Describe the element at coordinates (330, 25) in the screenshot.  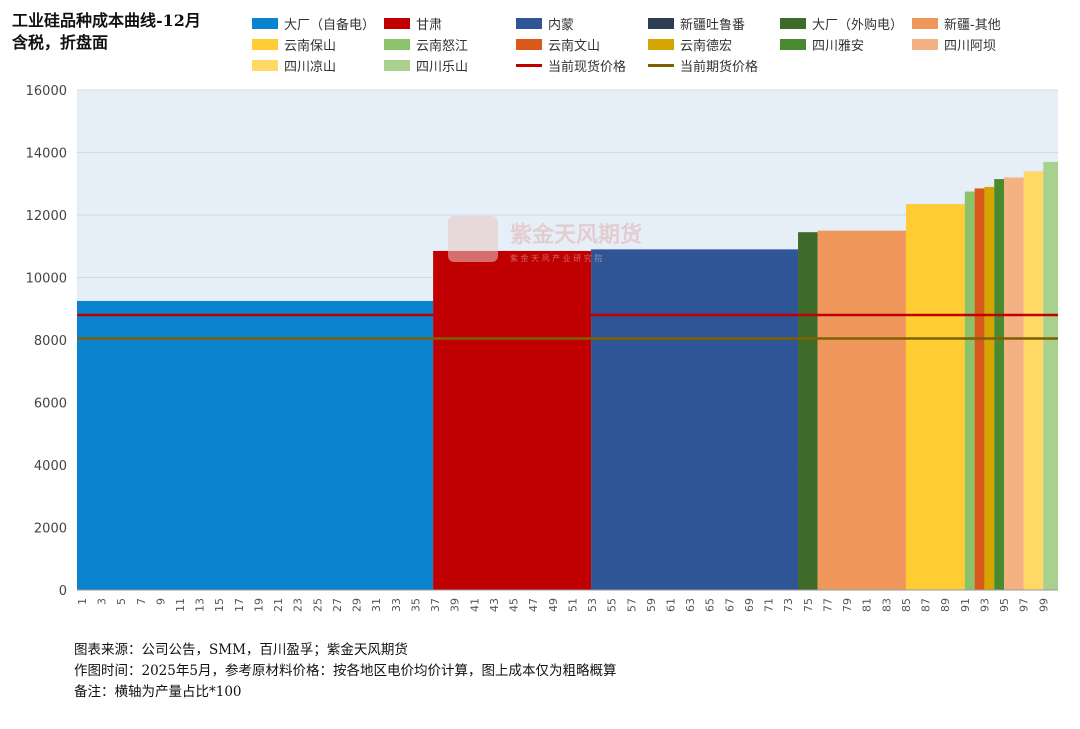
I see `legend-label: 大厂（自备电）` at that location.